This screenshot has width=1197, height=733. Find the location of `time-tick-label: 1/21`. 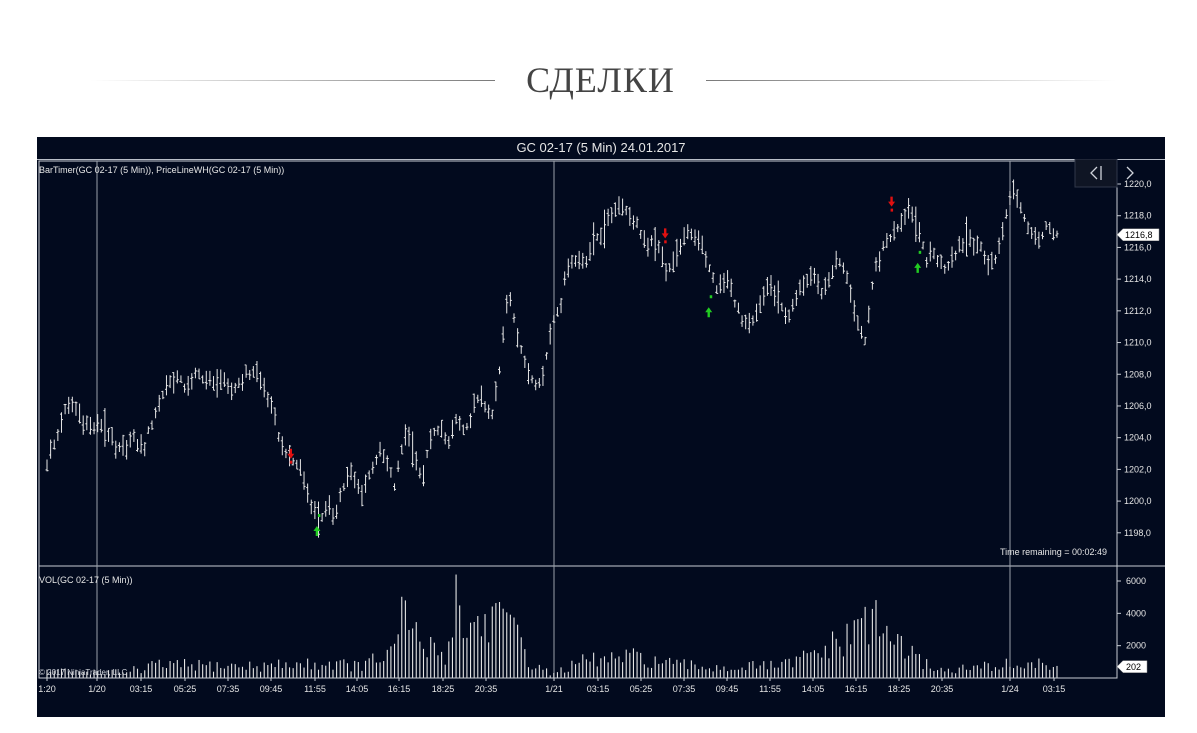

time-tick-label: 1/21 is located at coordinates (554, 689).